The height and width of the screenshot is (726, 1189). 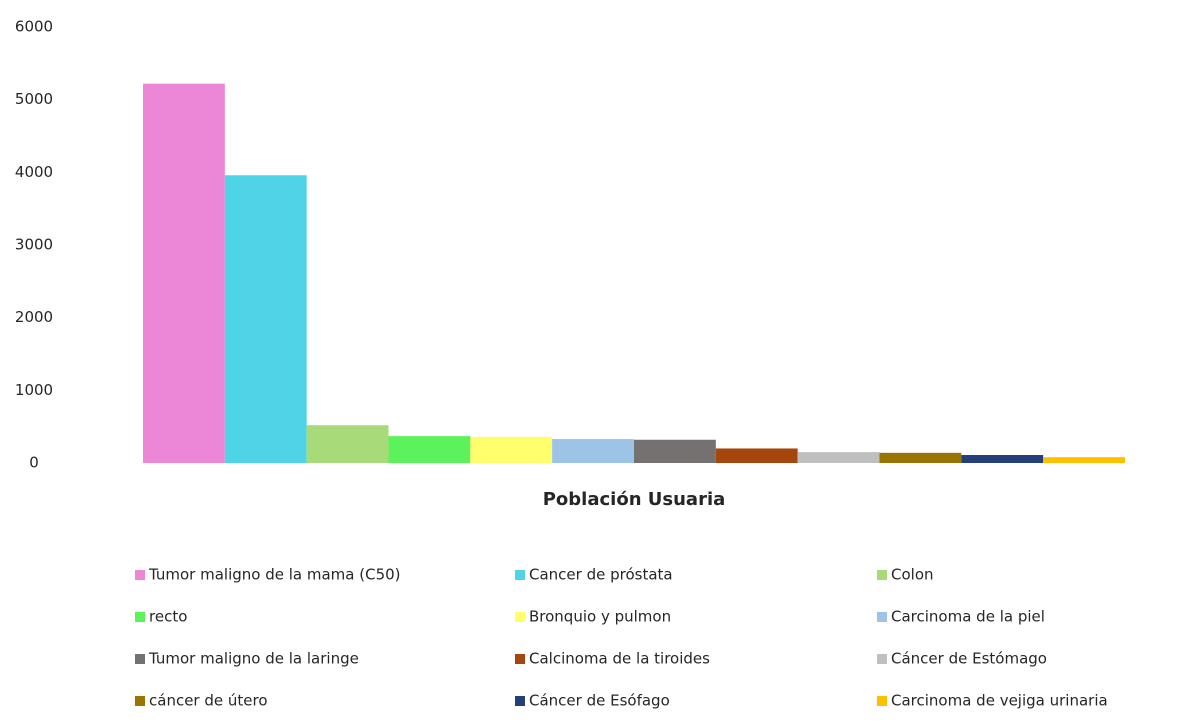 I want to click on legend-label: Tumor maligno de la laringe, so click(x=253, y=659).